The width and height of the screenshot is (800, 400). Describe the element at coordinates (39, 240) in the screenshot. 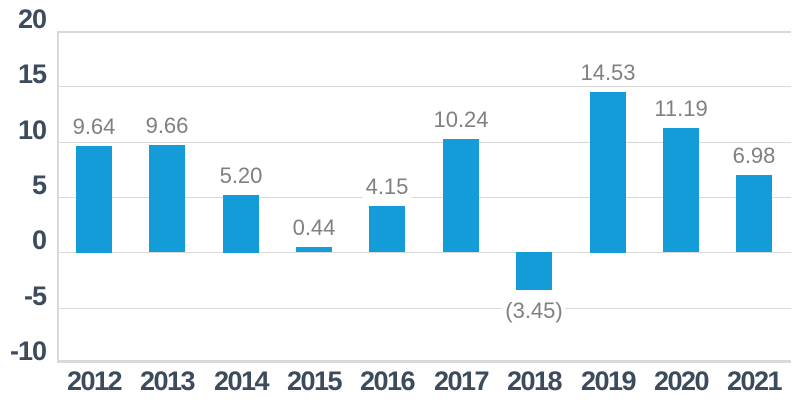

I see `y-tick-label-0: 0` at that location.